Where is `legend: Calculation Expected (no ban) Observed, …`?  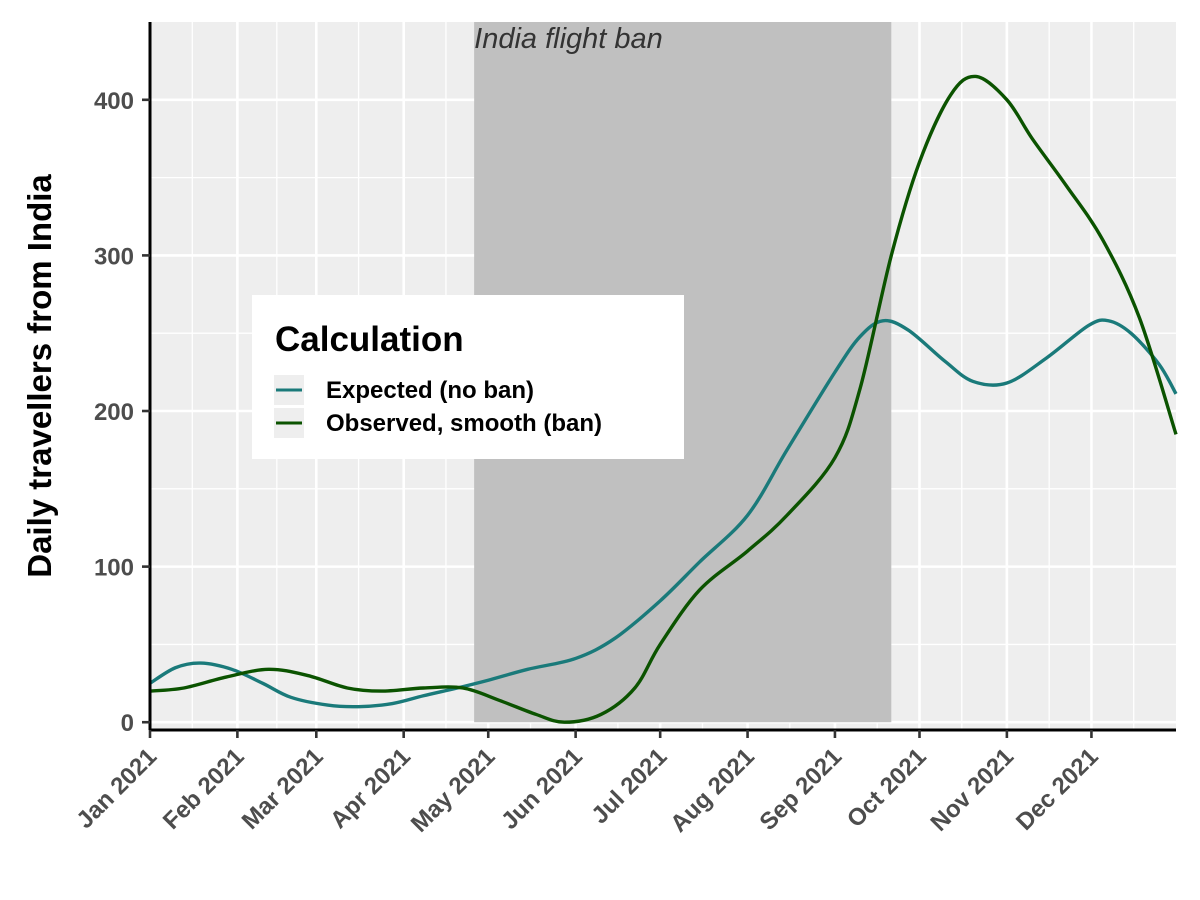
legend: Calculation Expected (no ban) Observed, … is located at coordinates (468, 377).